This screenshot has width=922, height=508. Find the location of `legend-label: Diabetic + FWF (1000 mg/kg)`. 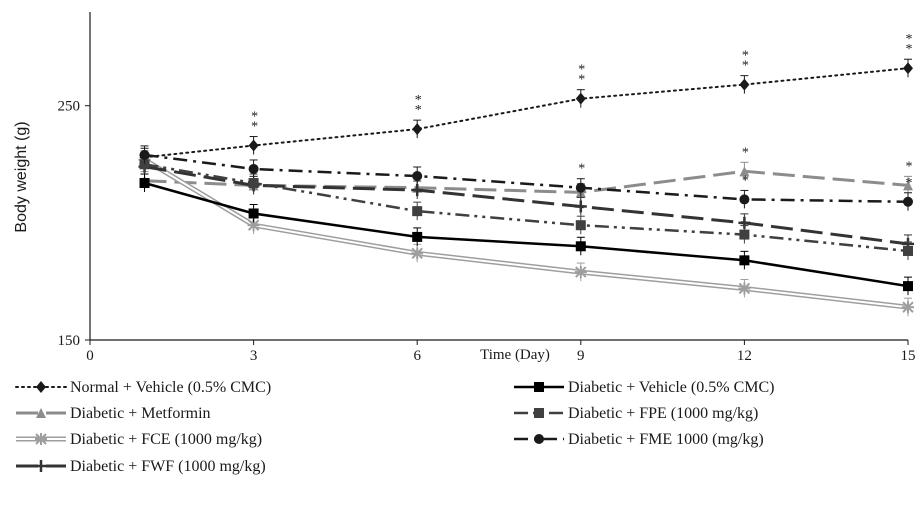

legend-label: Diabetic + FWF (1000 mg/kg) is located at coordinates (168, 466).